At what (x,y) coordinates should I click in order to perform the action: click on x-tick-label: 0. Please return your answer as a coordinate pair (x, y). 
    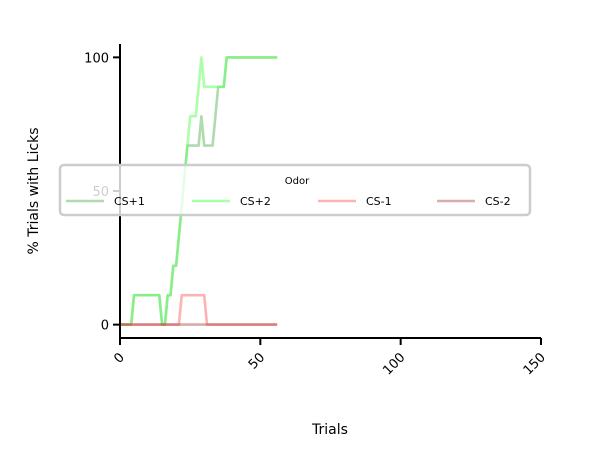
    Looking at the image, I should click on (119, 358).